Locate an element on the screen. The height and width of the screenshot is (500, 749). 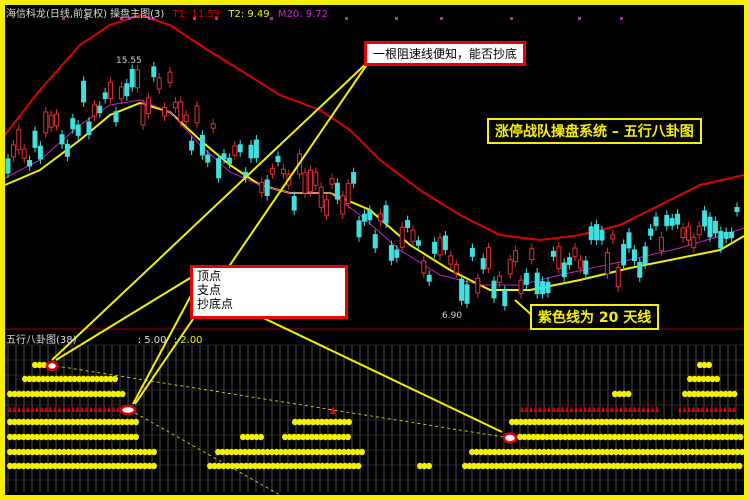
bottom-point-label: 抄底点 is located at coordinates (215, 304).